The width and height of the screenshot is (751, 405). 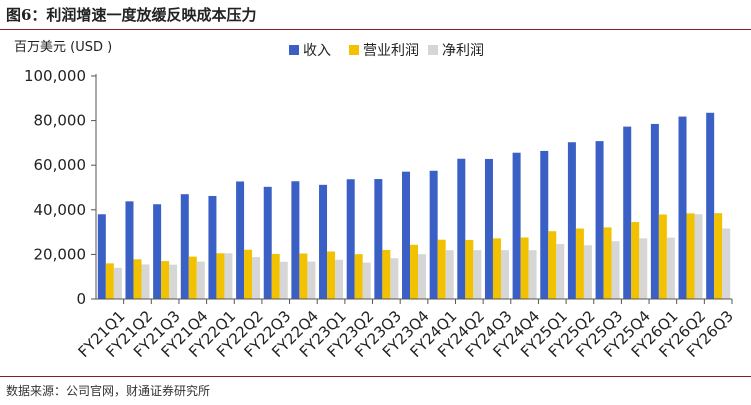 What do you see at coordinates (60, 121) in the screenshot?
I see `y-tick-label: 80,000` at bounding box center [60, 121].